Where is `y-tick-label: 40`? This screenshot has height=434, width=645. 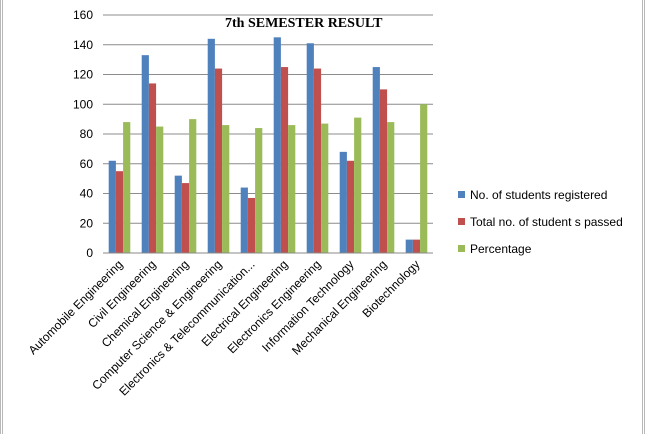 y-tick-label: 40 is located at coordinates (87, 194).